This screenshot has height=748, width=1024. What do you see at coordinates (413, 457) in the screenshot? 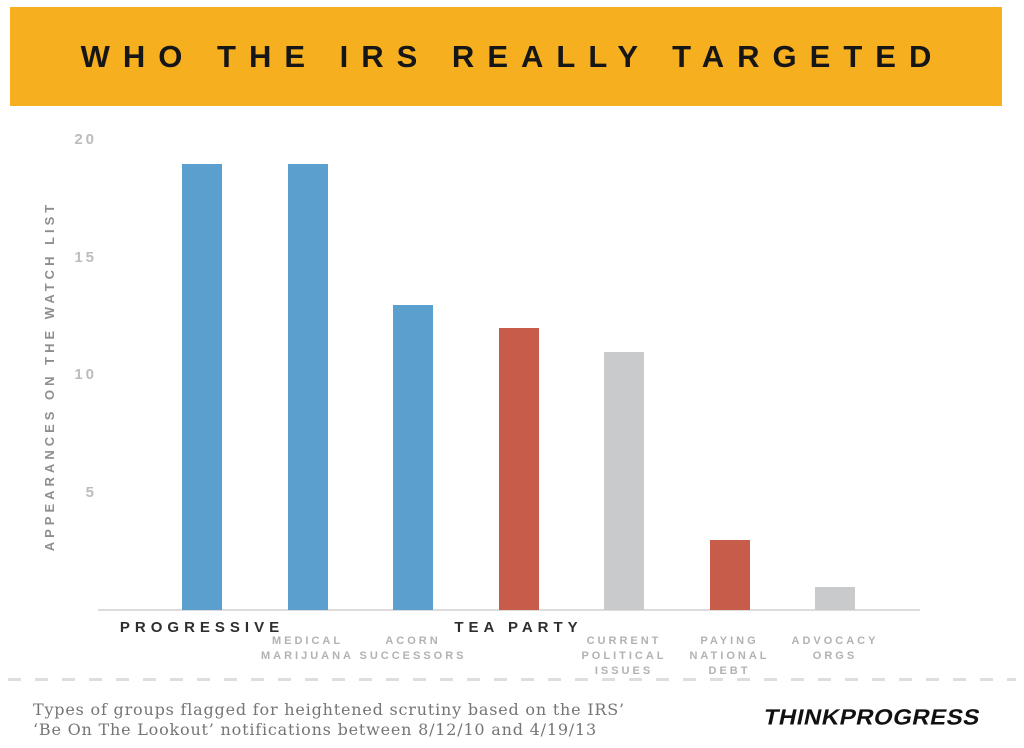
I see `bar-acorn-successors` at bounding box center [413, 457].